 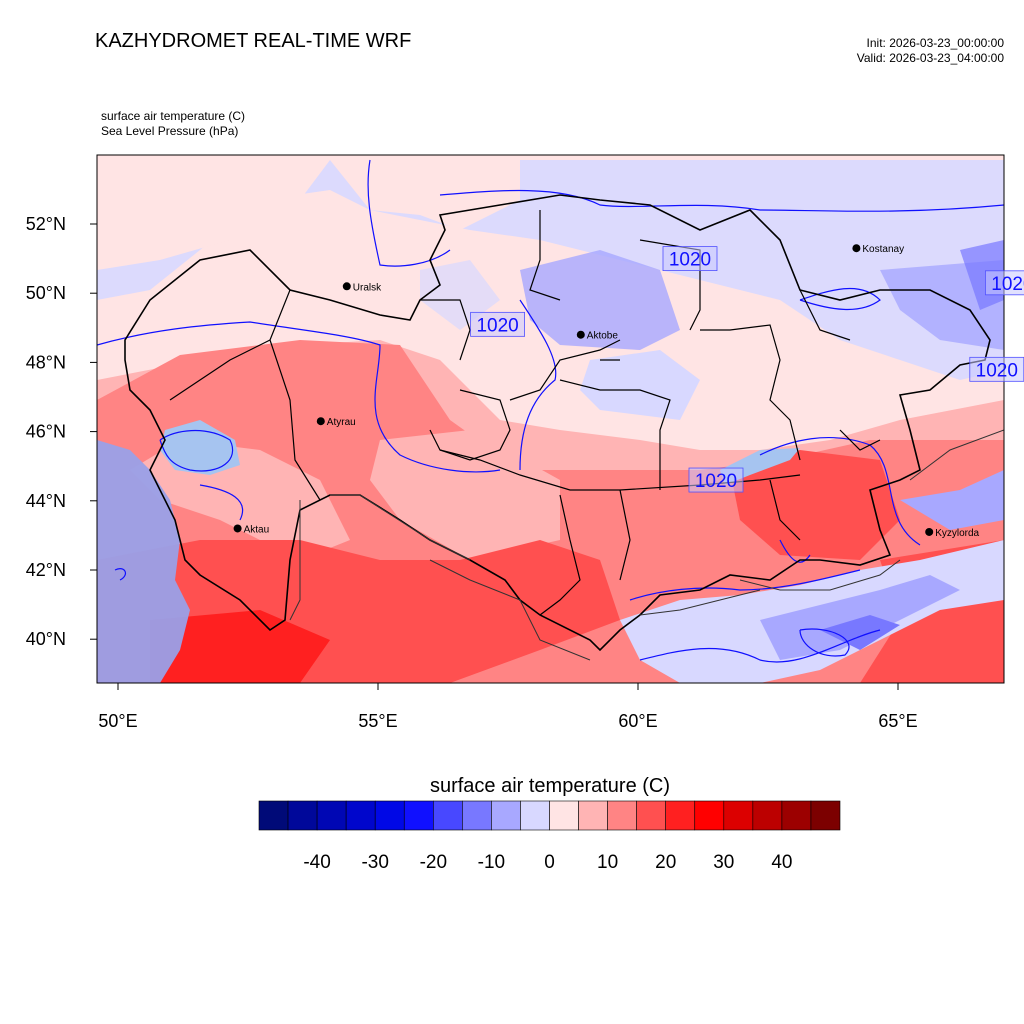 I want to click on init-time: Init: 2026-03-23_00:00:00, so click(x=935, y=43).